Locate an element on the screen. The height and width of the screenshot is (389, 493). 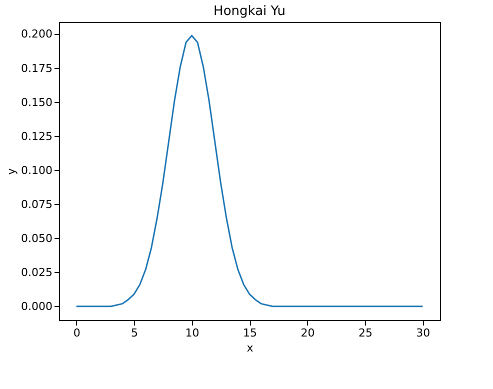
chart-title: Hongkai Yu is located at coordinates (250, 11).